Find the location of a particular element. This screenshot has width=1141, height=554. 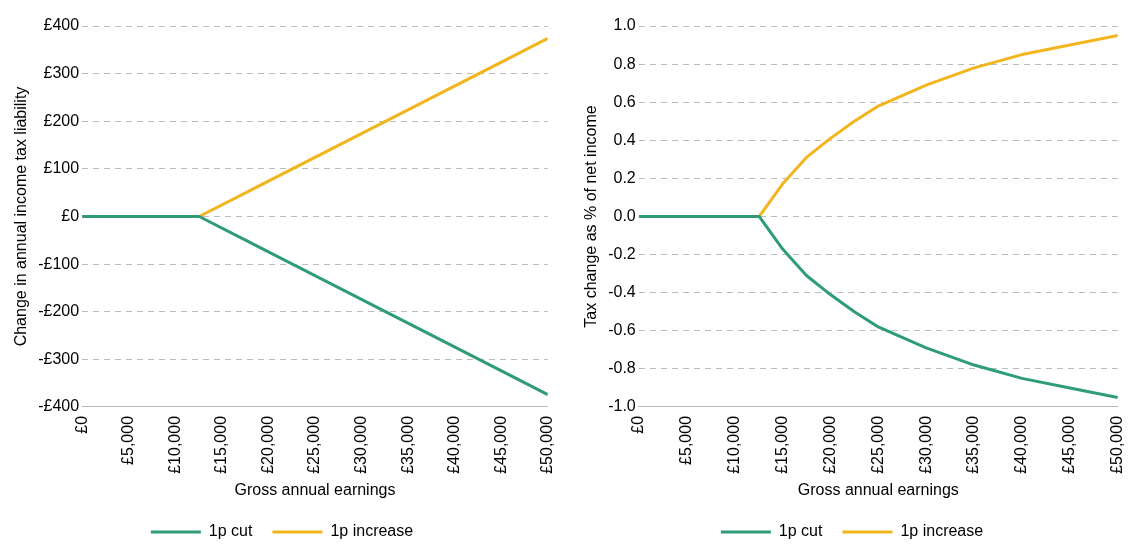

y-tick-label: -0.6 is located at coordinates (622, 330).